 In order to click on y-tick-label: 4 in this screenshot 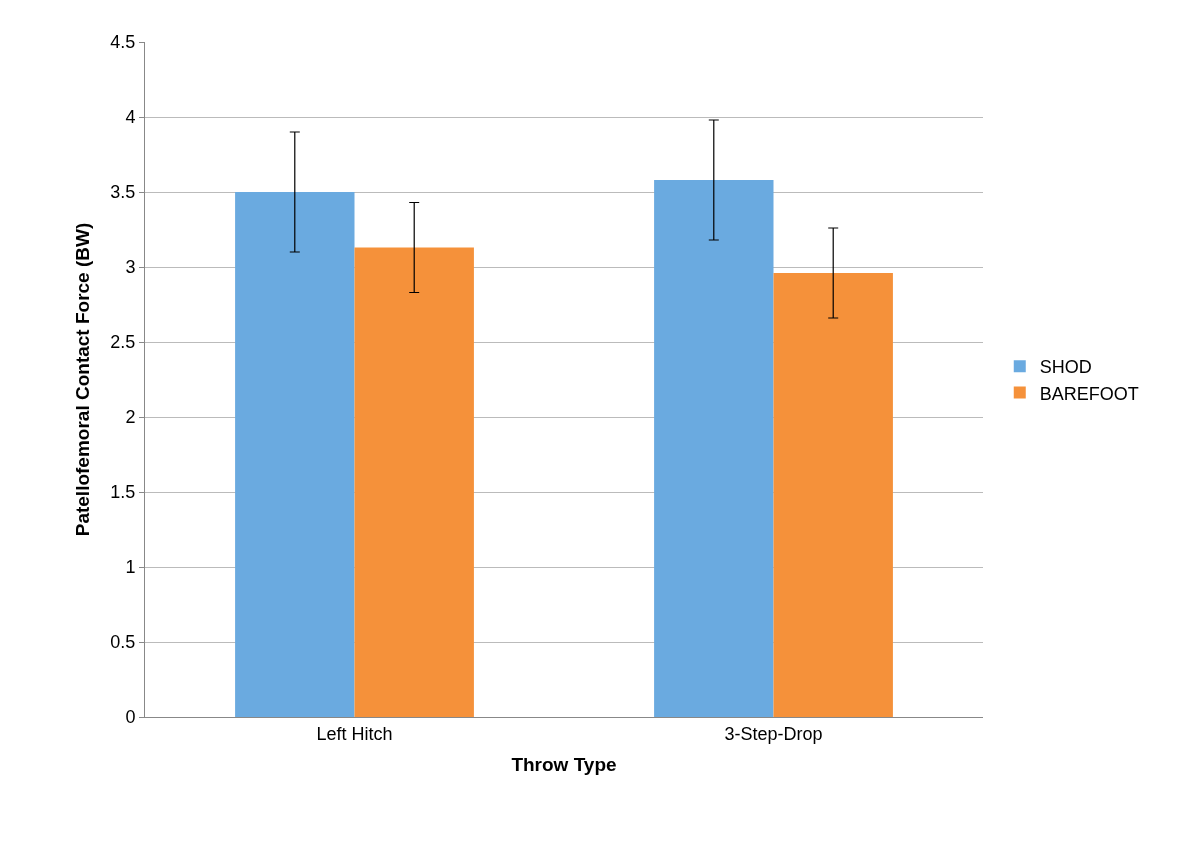, I will do `click(130, 117)`.